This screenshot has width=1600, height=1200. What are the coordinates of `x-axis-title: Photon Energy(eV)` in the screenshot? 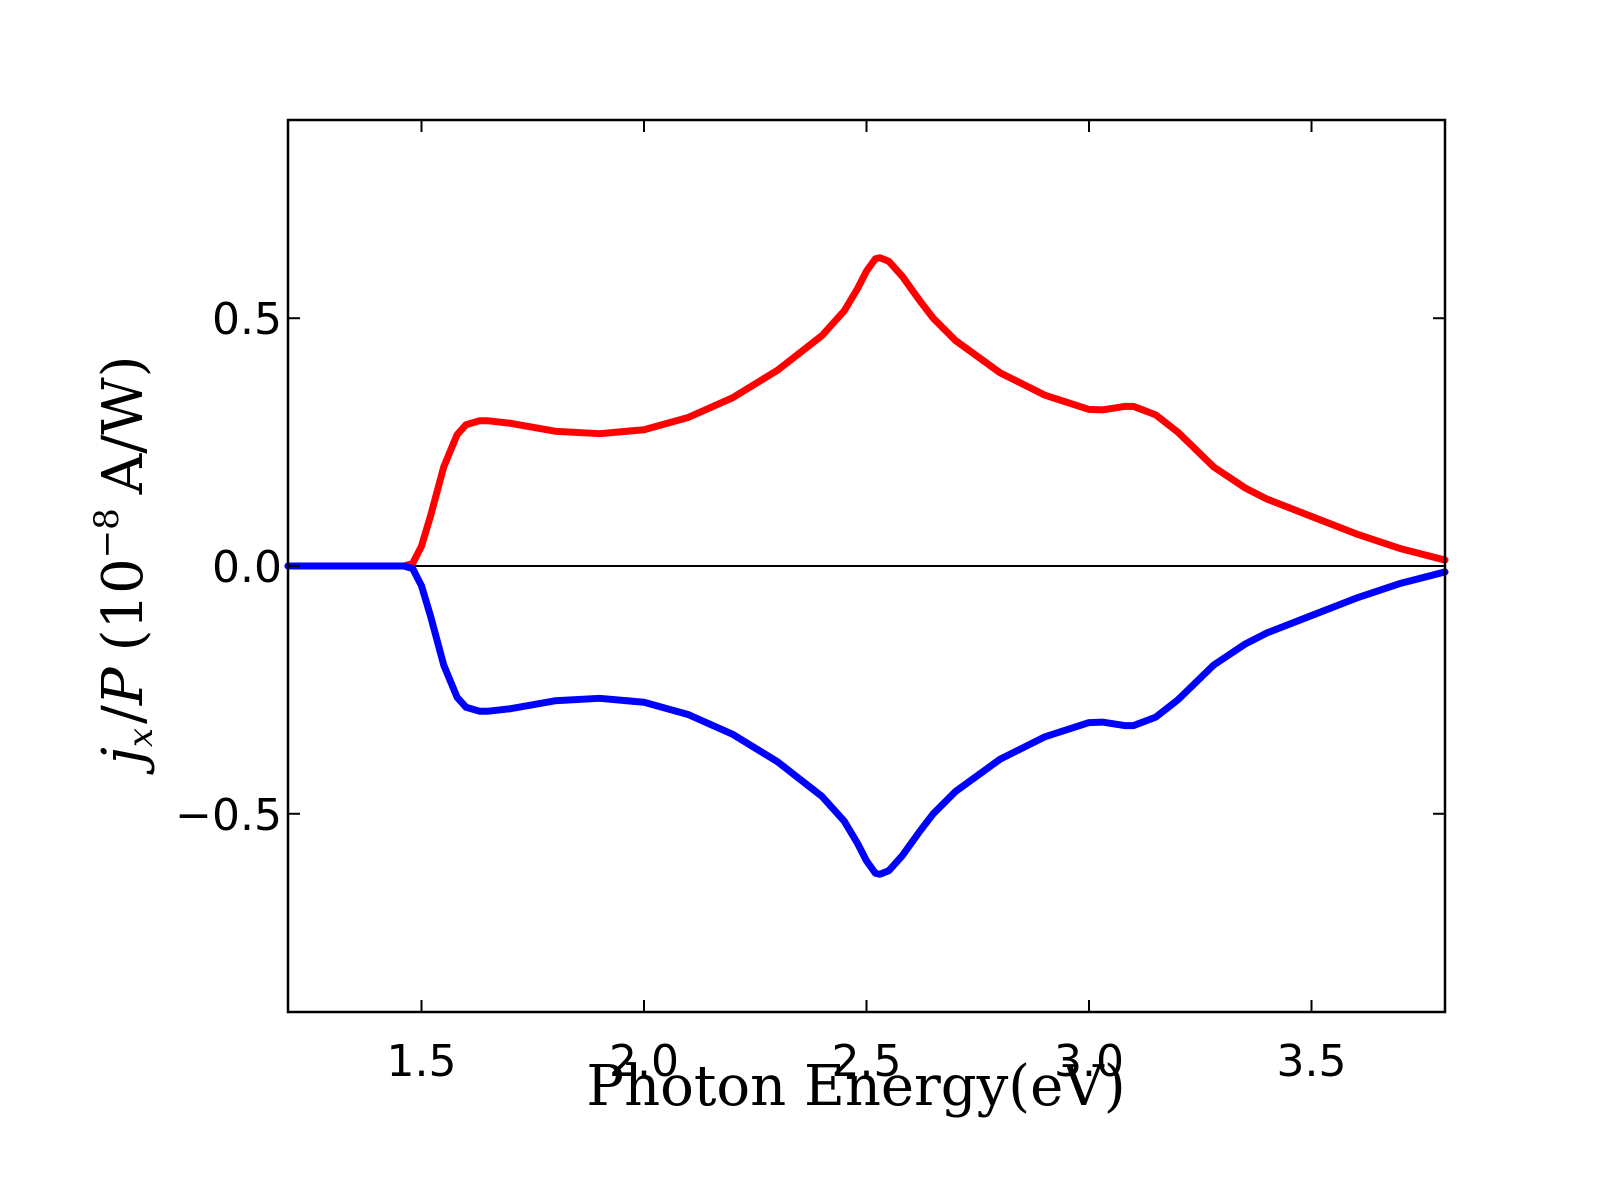 It's located at (855, 1086).